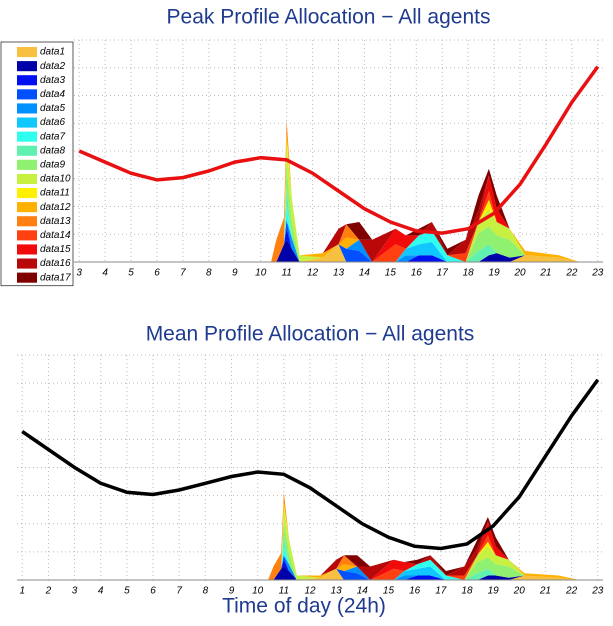 The image size is (613, 626). I want to click on legend-label: data4, so click(52, 94).